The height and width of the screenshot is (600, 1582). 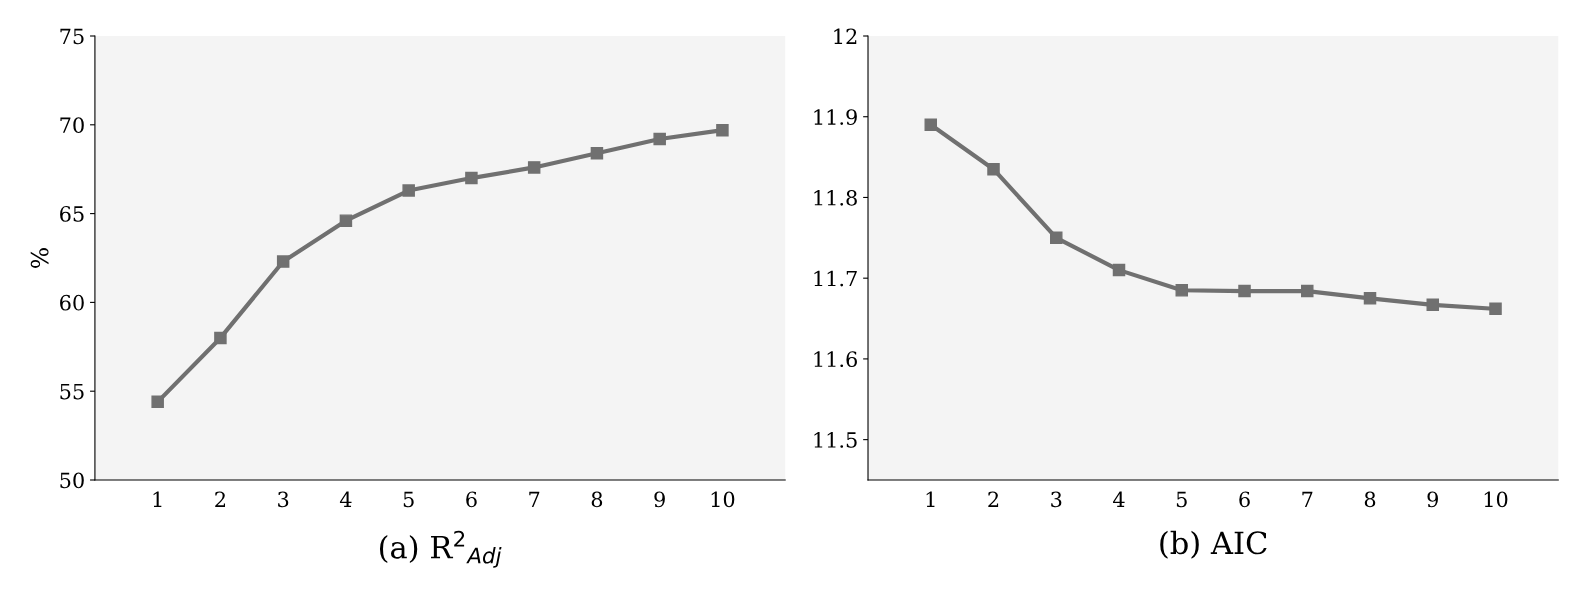 What do you see at coordinates (72, 302) in the screenshot?
I see `y-tick-label: 60` at bounding box center [72, 302].